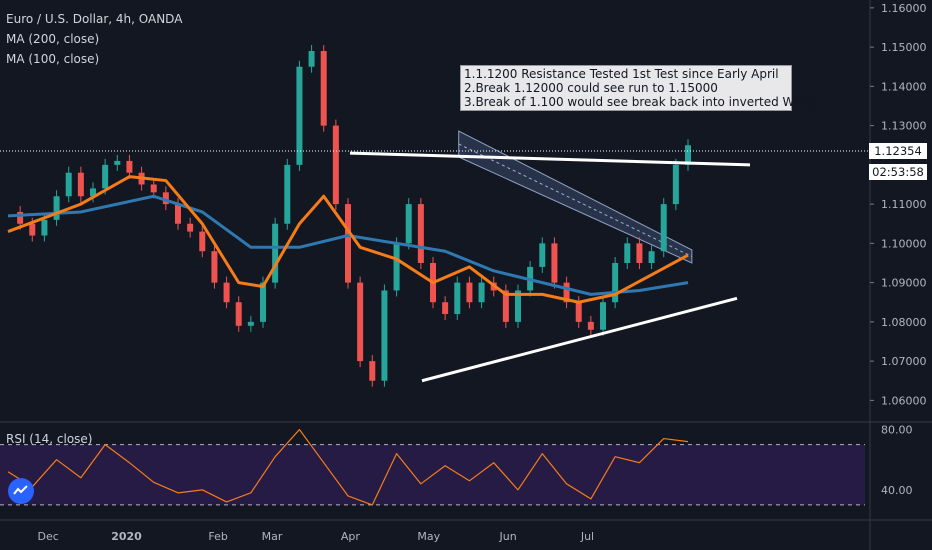 The height and width of the screenshot is (550, 932). Describe the element at coordinates (904, 8) in the screenshot. I see `price-tick-label-0: 1.16000` at that location.